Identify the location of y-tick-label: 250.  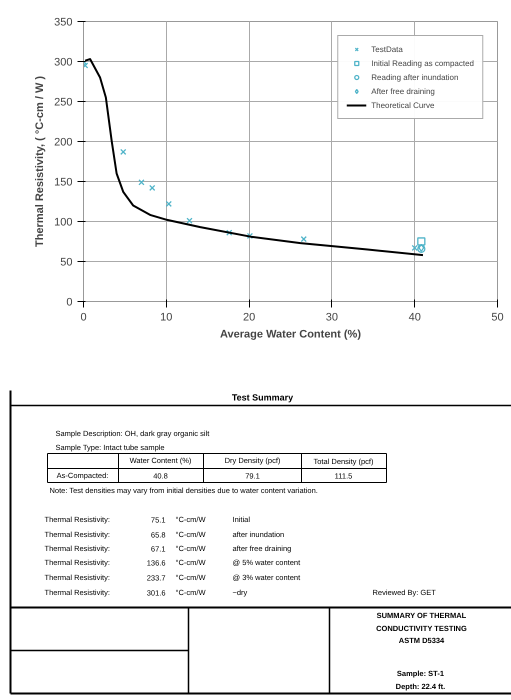
(63, 102).